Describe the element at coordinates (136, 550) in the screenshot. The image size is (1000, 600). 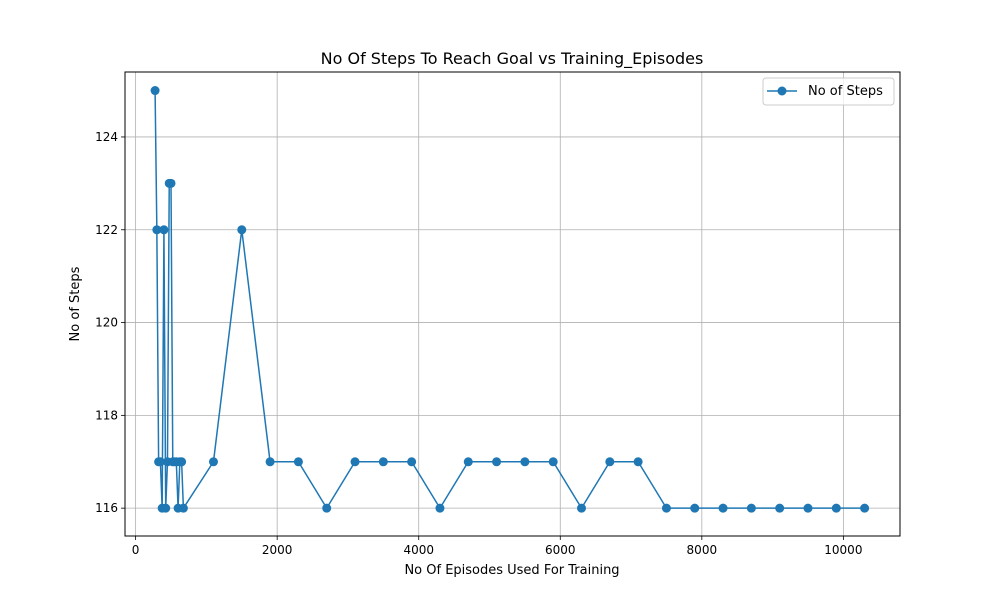
I see `x-tick-label: 0` at that location.